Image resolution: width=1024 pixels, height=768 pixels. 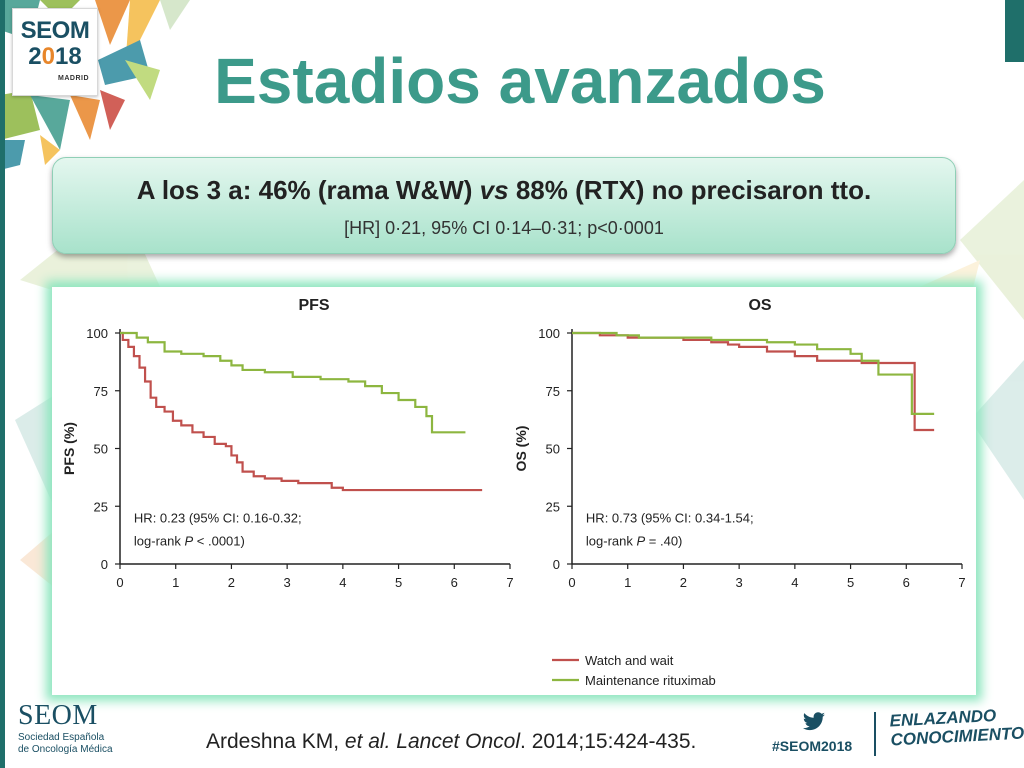 I want to click on callout-hazard-ratio: [HR] 0·21, 95% CI 0·14–0·31; p<0·0001, so click(x=504, y=228).